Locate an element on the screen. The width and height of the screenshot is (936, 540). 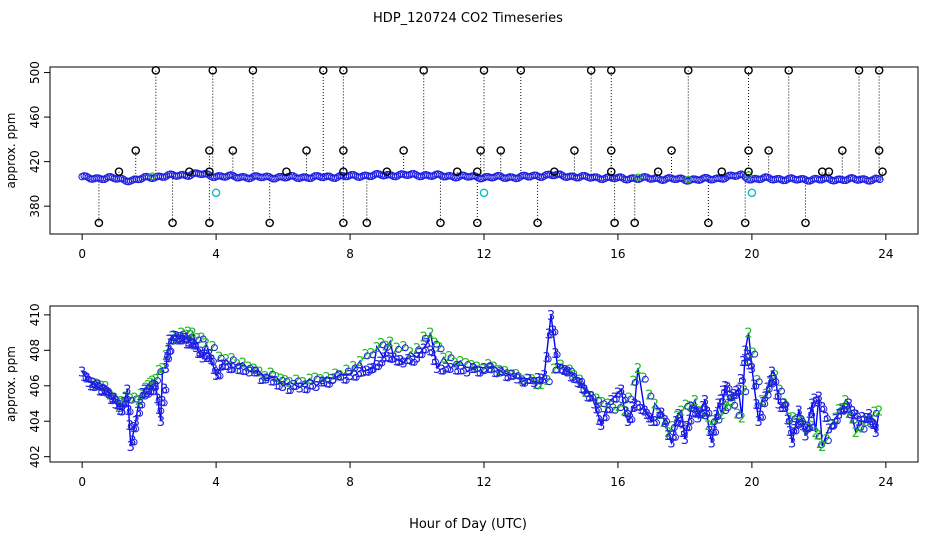
x-tick-label: 12 is located at coordinates (483, 254).